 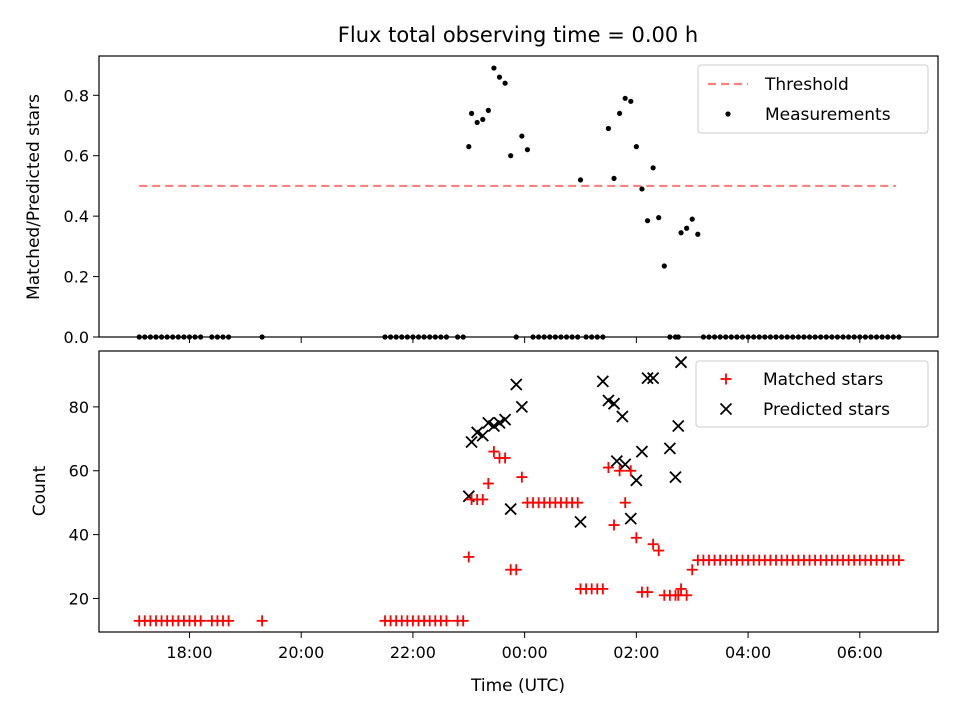 I want to click on legend-matched-marker, so click(x=726, y=379).